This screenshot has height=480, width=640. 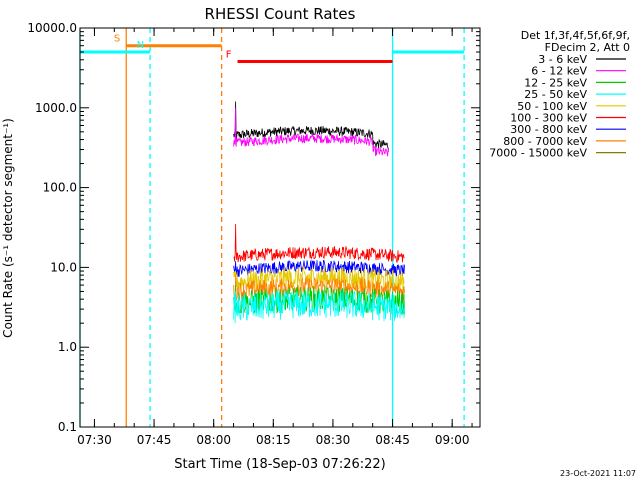 I want to click on legend-entry-label: 300 - 800 keV, so click(x=548, y=129).